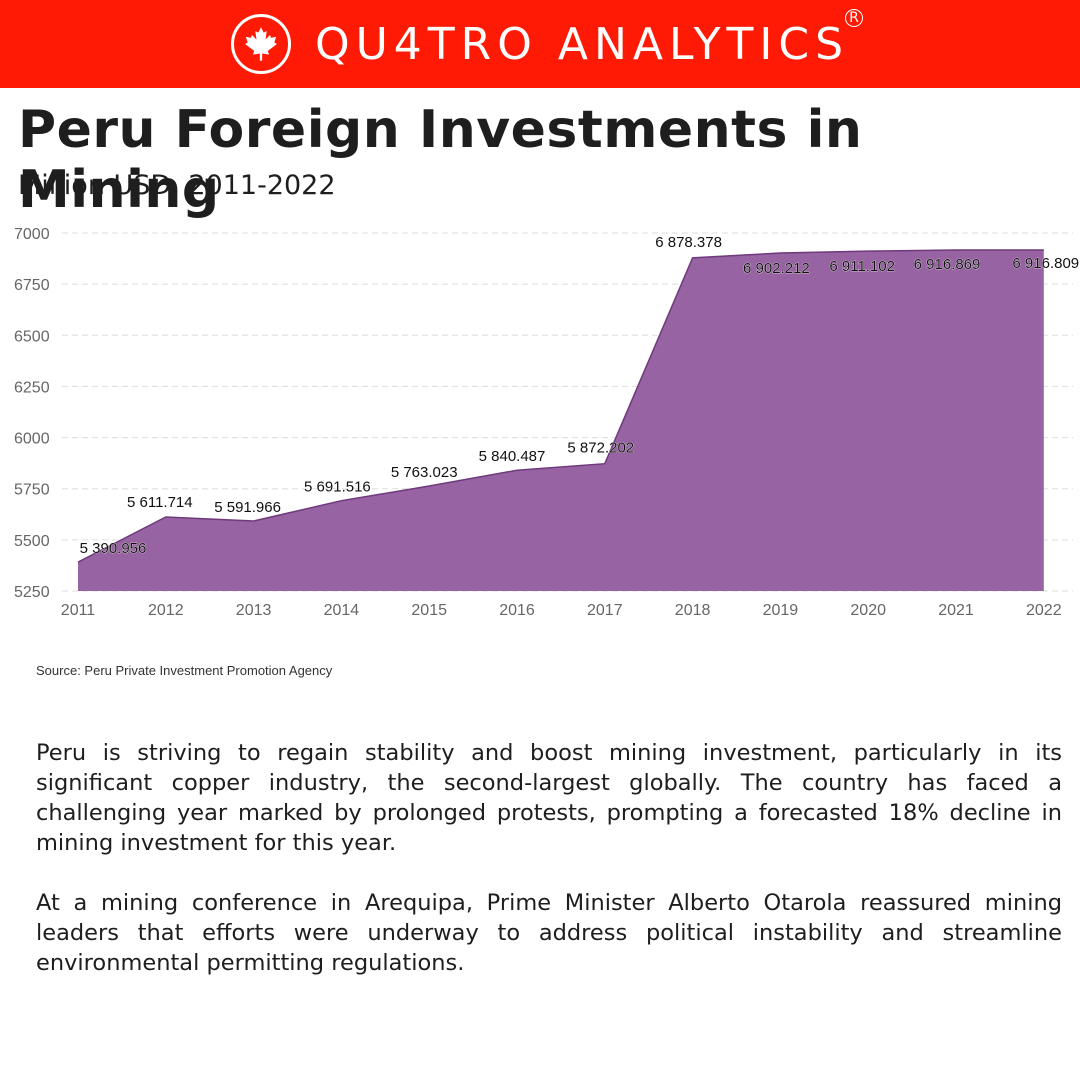  What do you see at coordinates (605, 610) in the screenshot?
I see `x-tick-label: 2017` at bounding box center [605, 610].